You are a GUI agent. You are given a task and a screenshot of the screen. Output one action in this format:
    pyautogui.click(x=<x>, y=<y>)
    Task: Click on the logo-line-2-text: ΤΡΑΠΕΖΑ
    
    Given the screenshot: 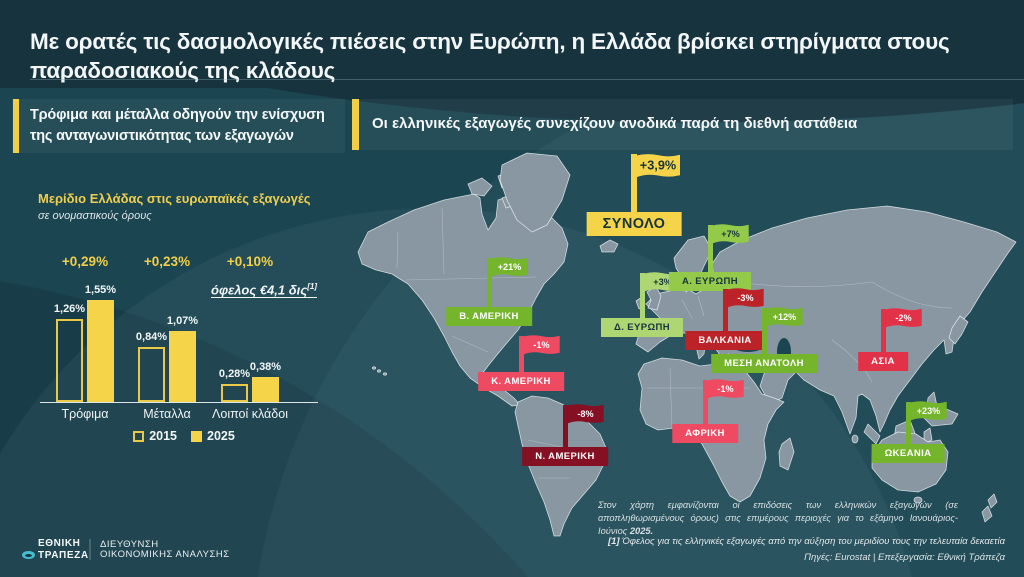 What is the action you would take?
    pyautogui.click(x=63, y=555)
    